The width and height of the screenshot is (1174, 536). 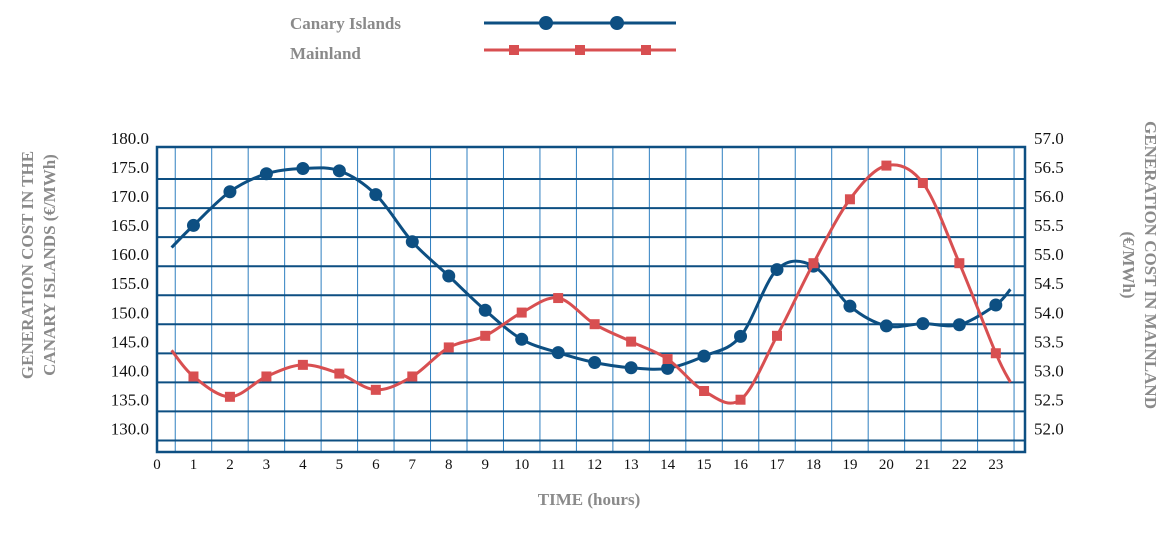 What do you see at coordinates (376, 465) in the screenshot?
I see `x-tick-label: 6` at bounding box center [376, 465].